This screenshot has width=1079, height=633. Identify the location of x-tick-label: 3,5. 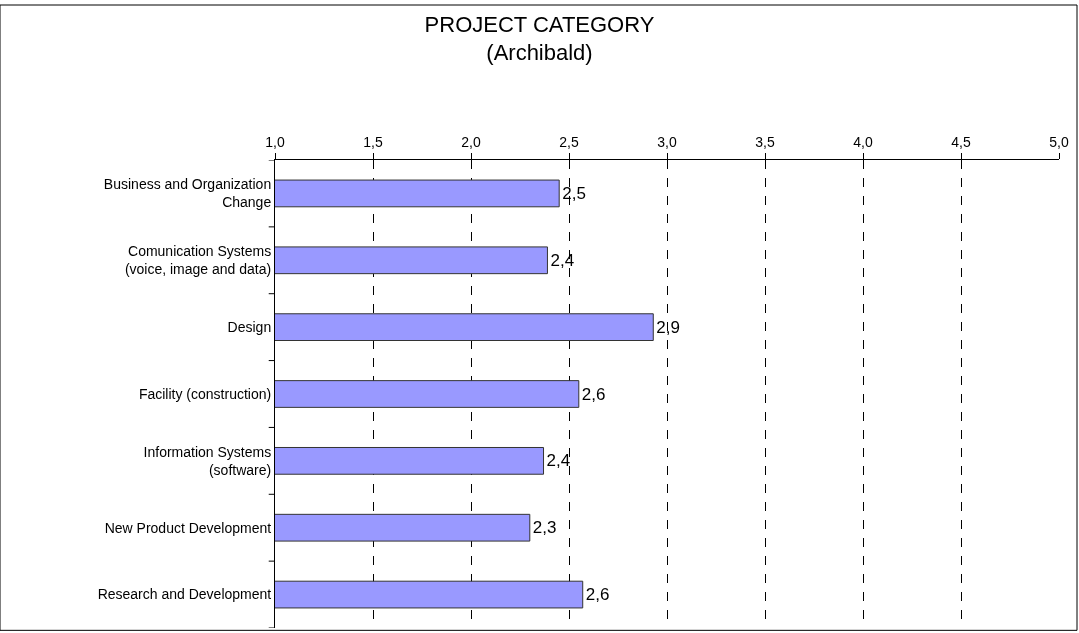
(765, 142).